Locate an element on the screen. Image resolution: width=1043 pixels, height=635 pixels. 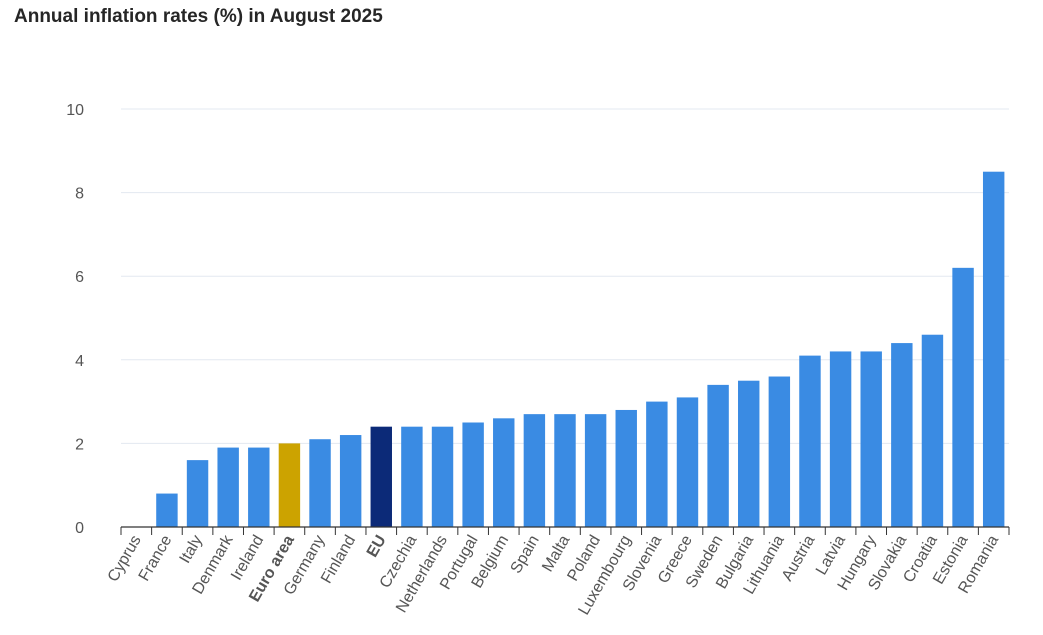
x-tick-label-spain: Spain is located at coordinates (525, 555).